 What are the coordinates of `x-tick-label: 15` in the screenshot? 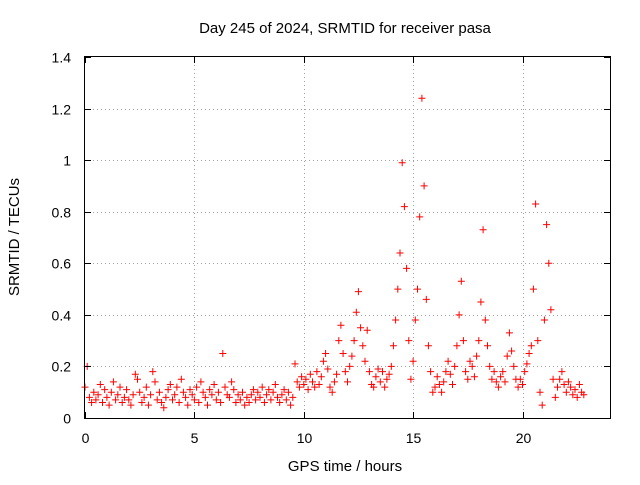 It's located at (414, 438).